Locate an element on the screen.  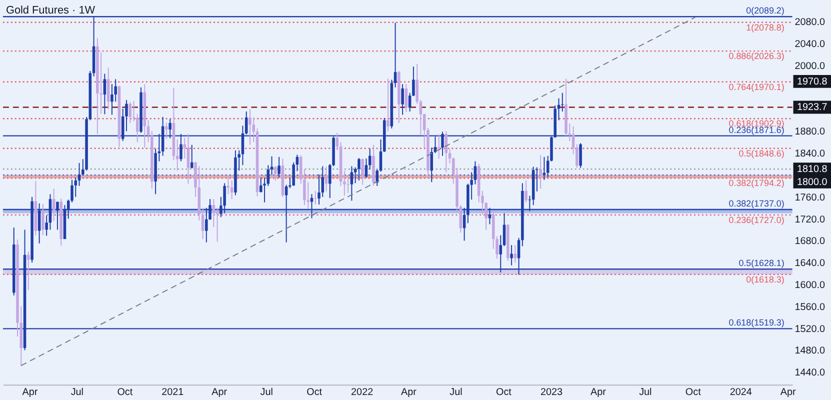
ref-line-label: 0.5(1628.1) is located at coordinates (761, 263).